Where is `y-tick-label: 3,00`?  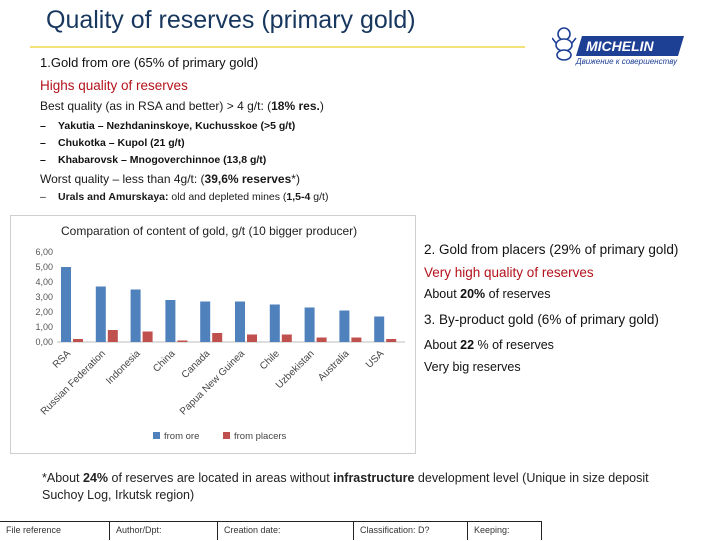 y-tick-label: 3,00 is located at coordinates (44, 297).